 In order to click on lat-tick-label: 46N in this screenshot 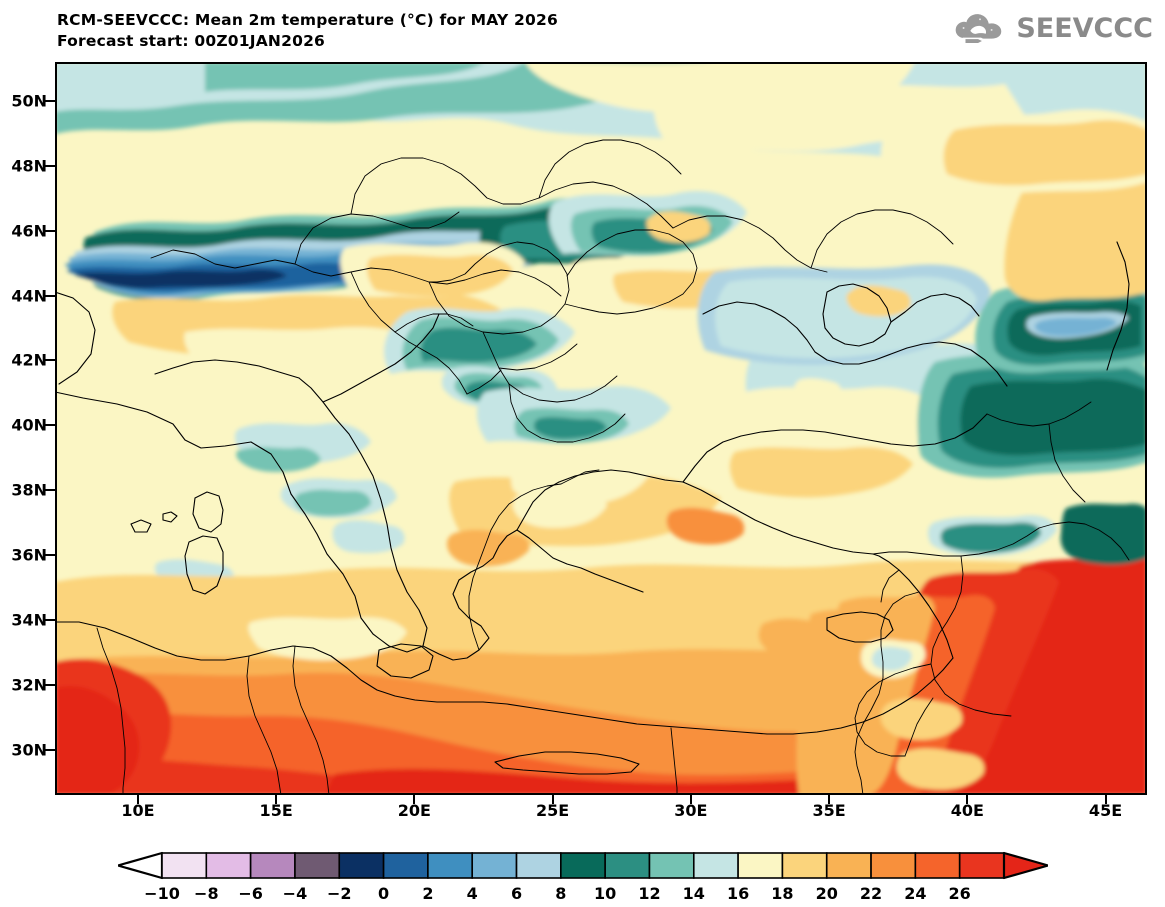, I will do `click(29, 231)`.